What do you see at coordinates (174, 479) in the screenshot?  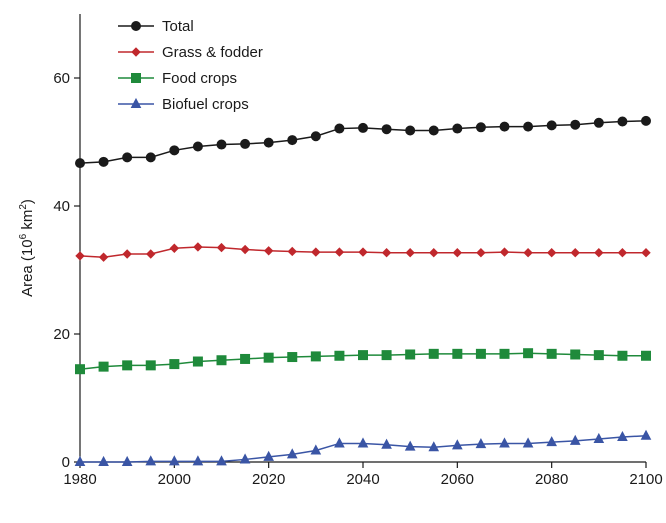 I see `x-tick-label: 2000` at bounding box center [174, 479].